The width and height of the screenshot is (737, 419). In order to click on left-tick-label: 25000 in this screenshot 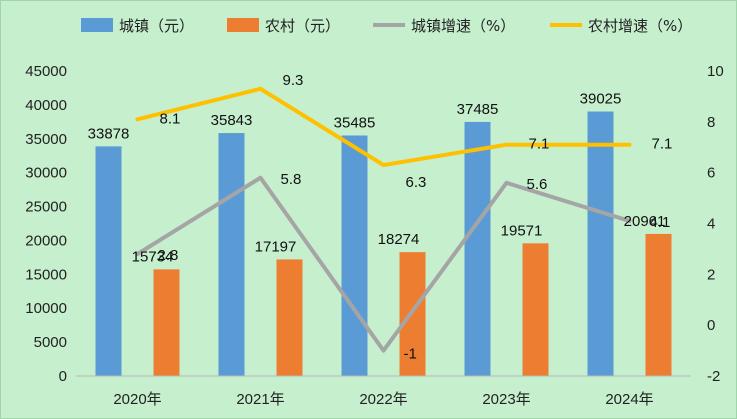, I will do `click(46, 207)`.